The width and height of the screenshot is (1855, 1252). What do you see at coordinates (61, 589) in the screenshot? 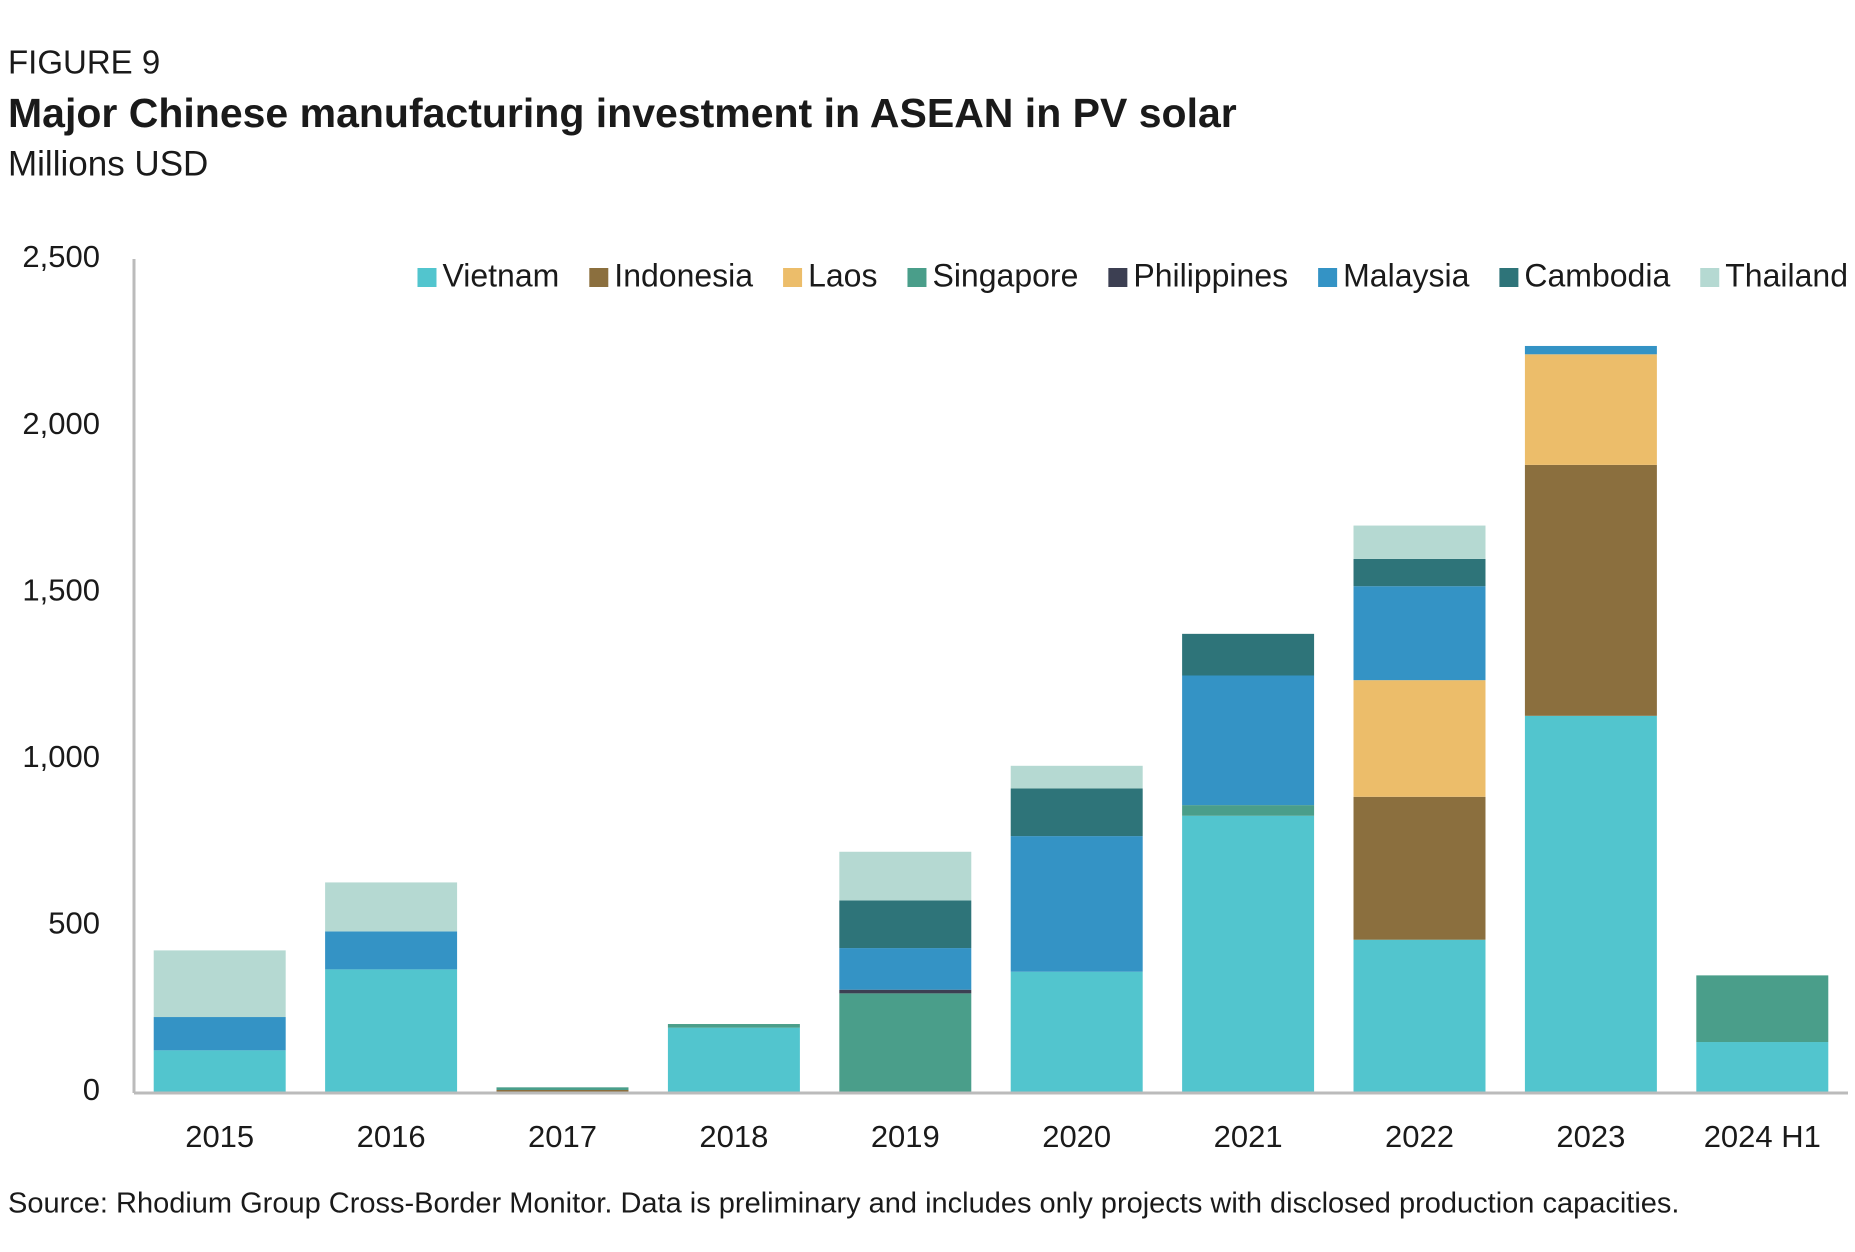
I see `y-tick-label: 1,500` at bounding box center [61, 589].